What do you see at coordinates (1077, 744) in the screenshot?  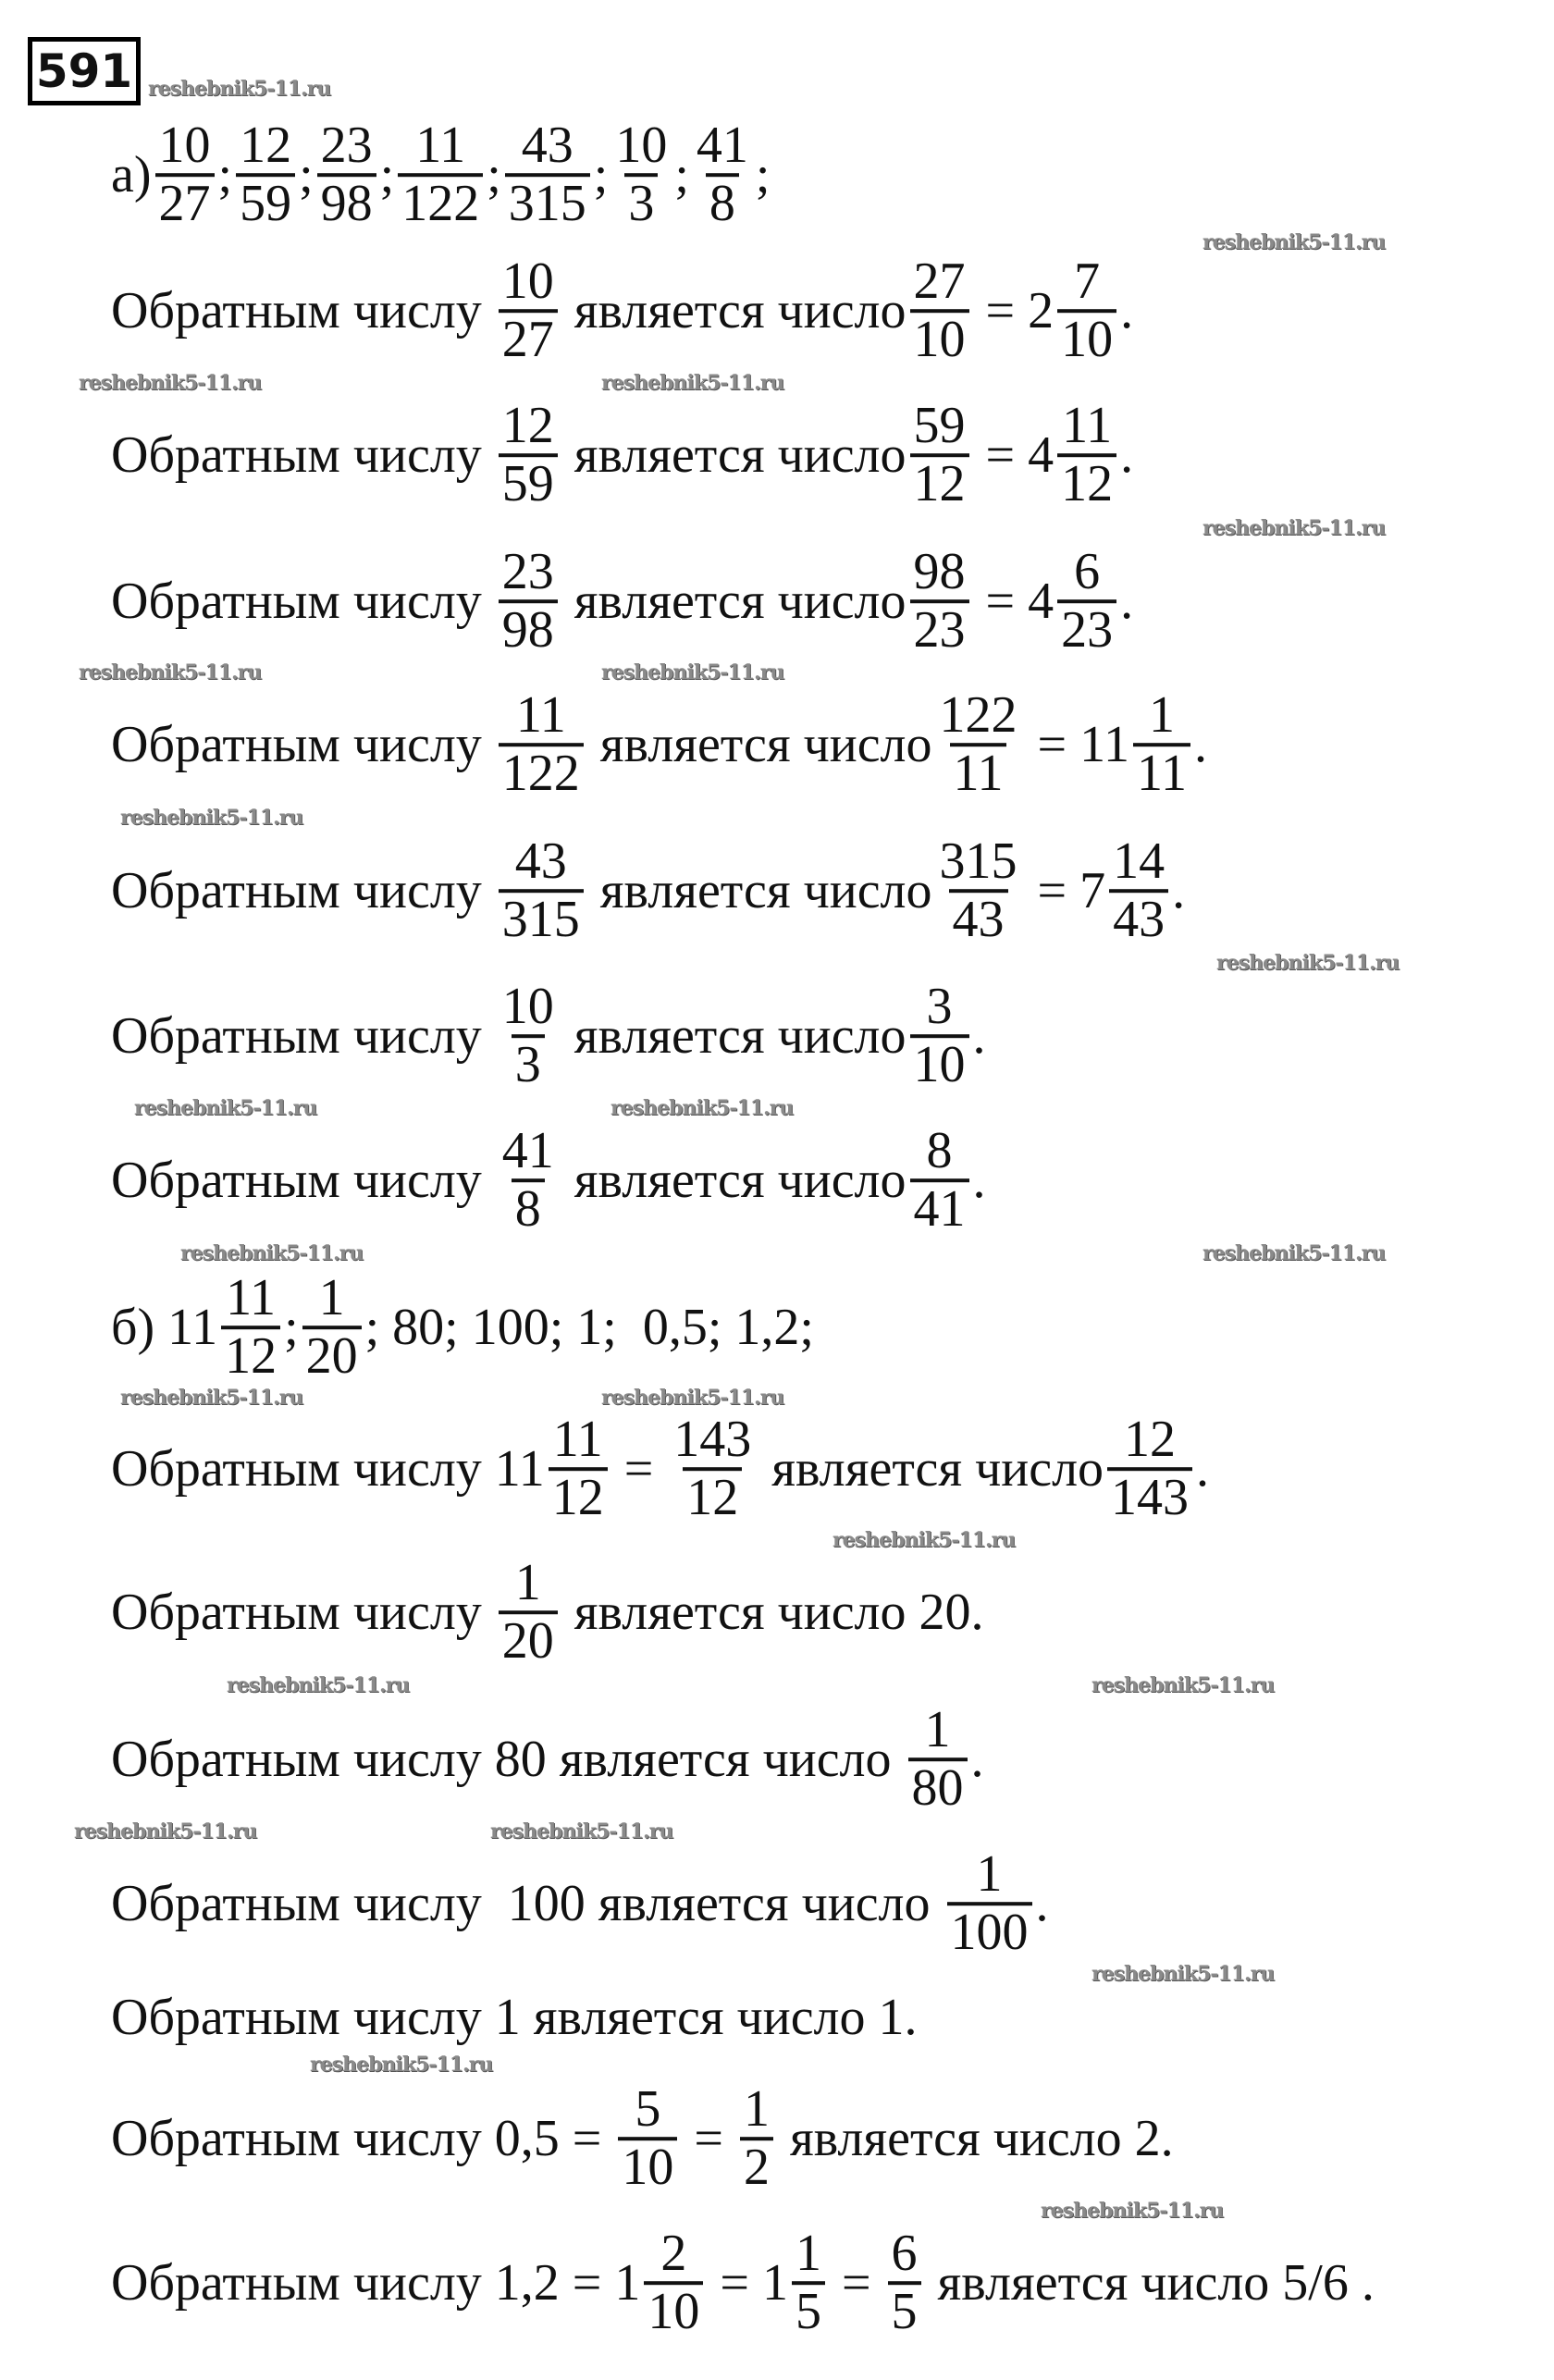 I see `text-segment: = 11` at bounding box center [1077, 744].